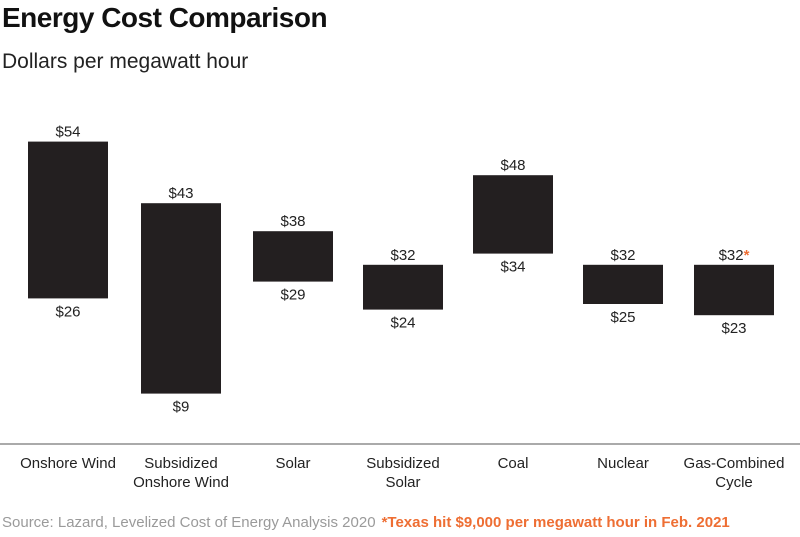  Describe the element at coordinates (181, 407) in the screenshot. I see `low-value-label: $9` at that location.